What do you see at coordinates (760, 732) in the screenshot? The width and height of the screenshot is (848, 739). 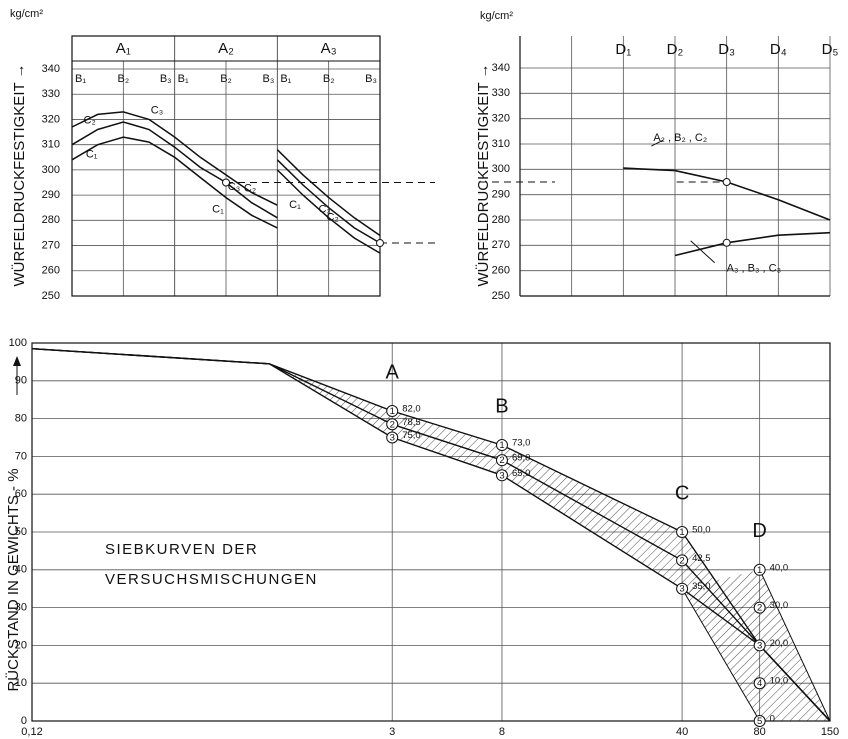 I see `x-tick-label: 80` at bounding box center [760, 732].